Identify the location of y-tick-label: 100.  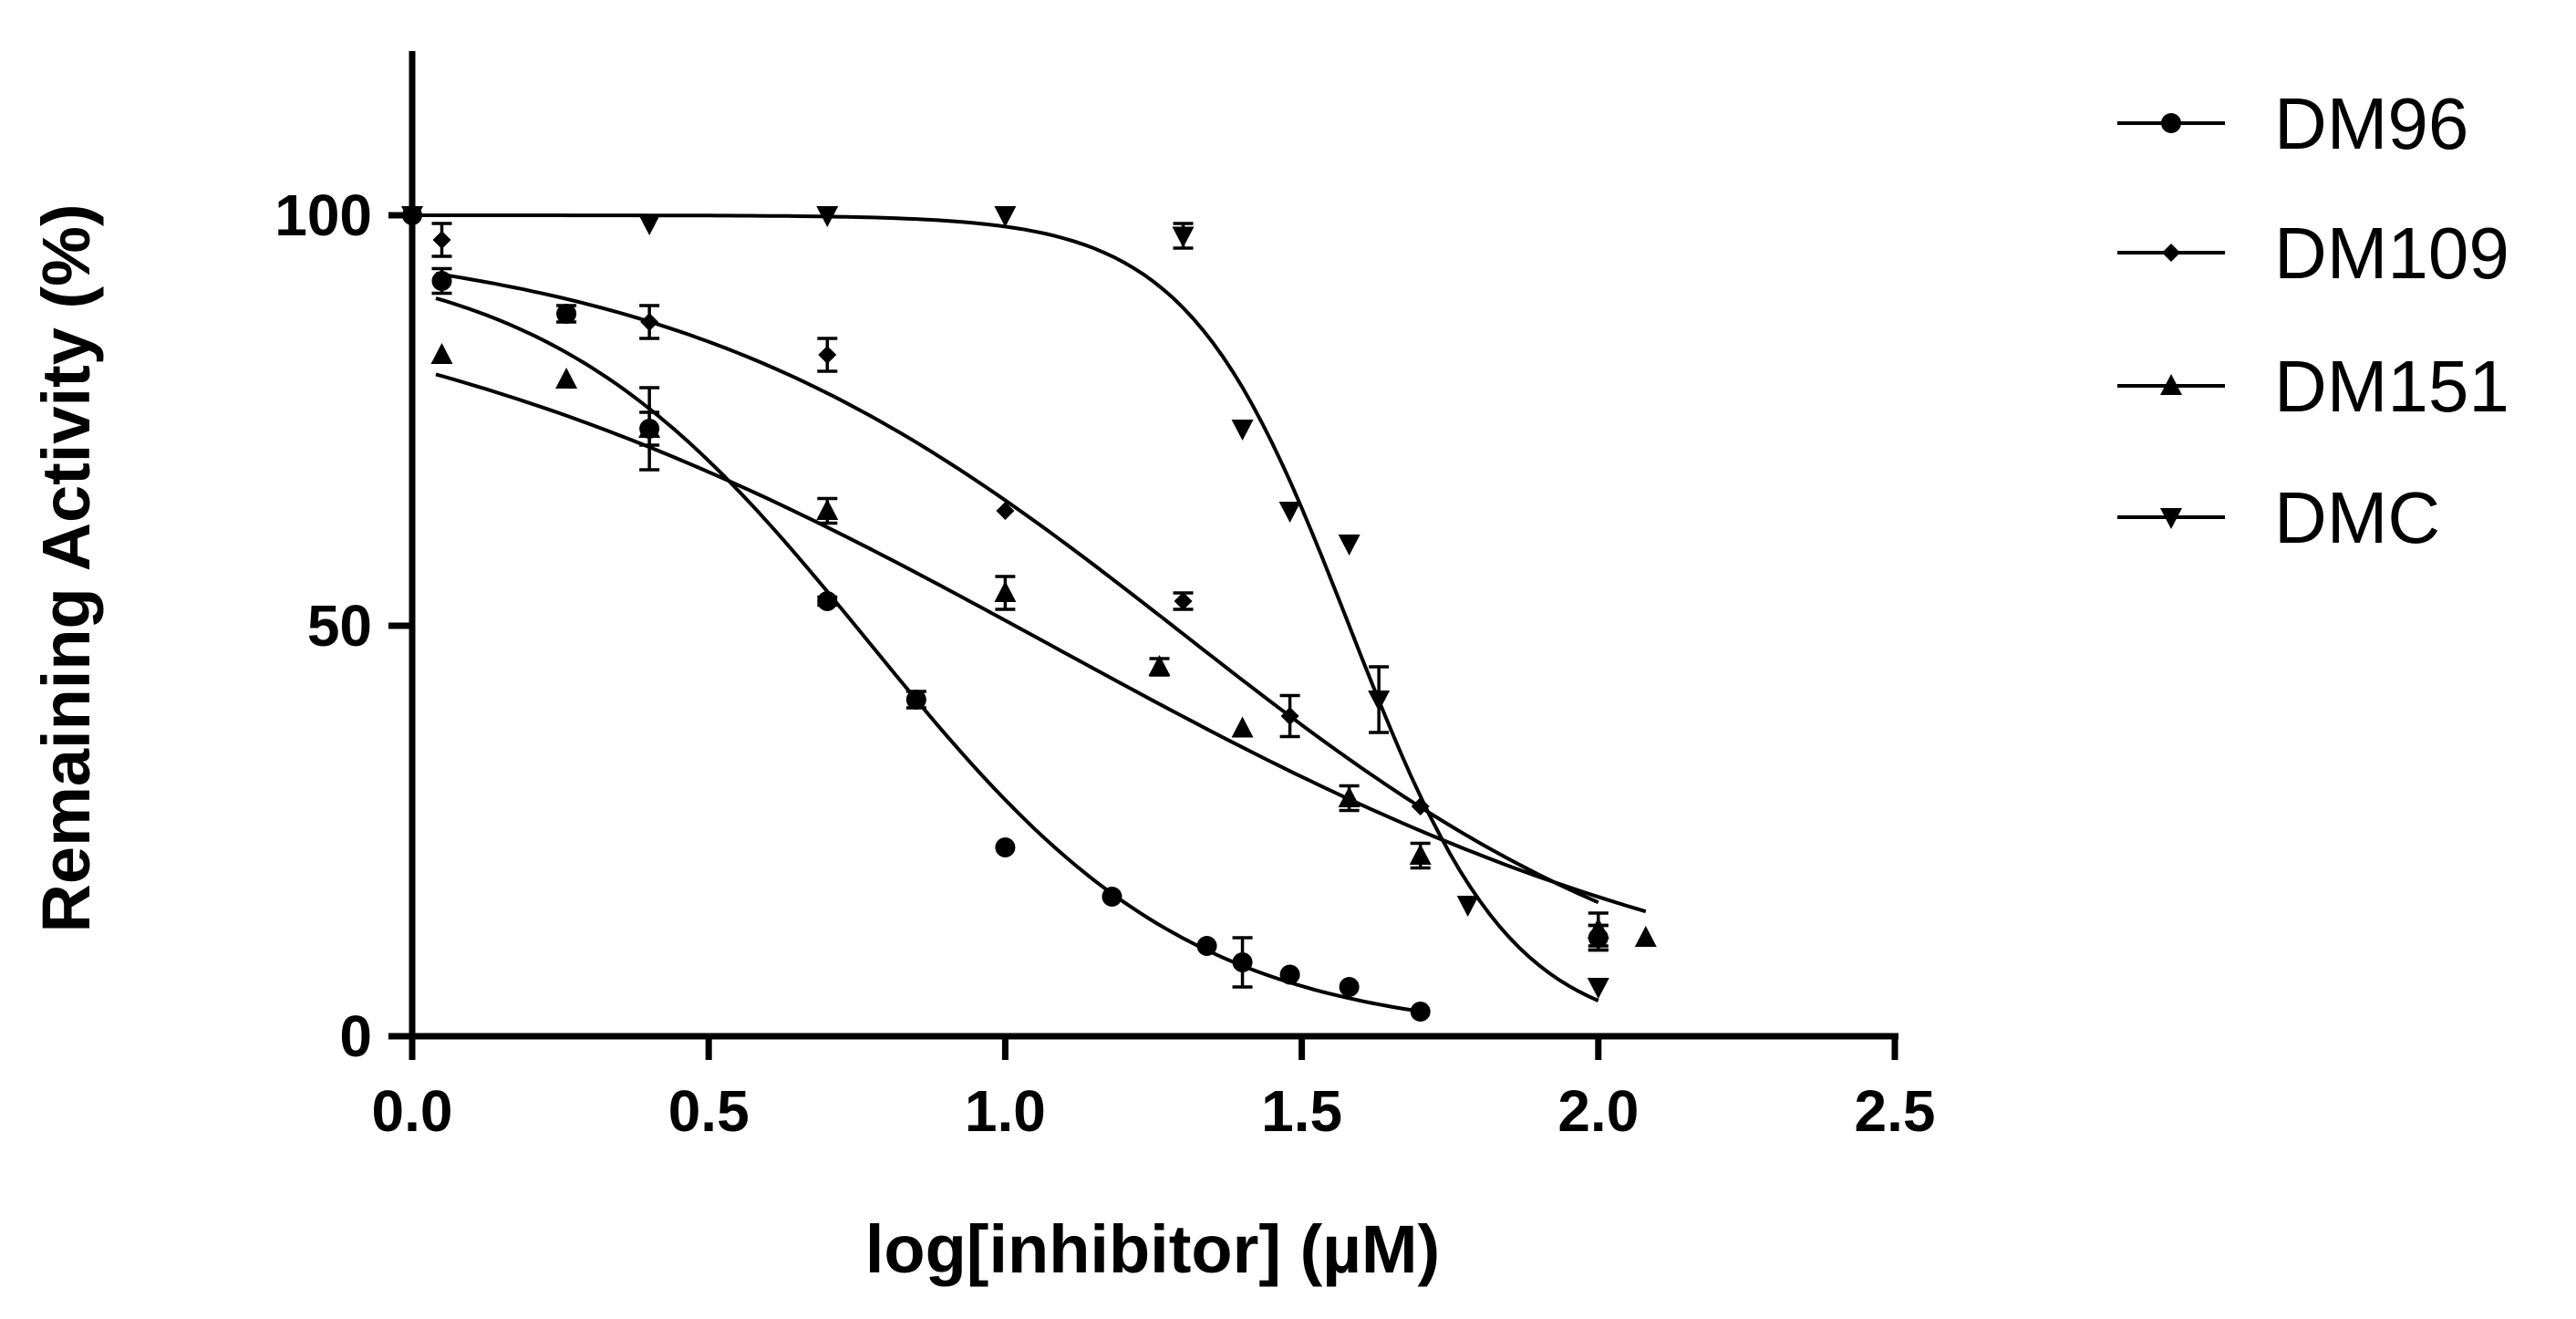
(323, 215).